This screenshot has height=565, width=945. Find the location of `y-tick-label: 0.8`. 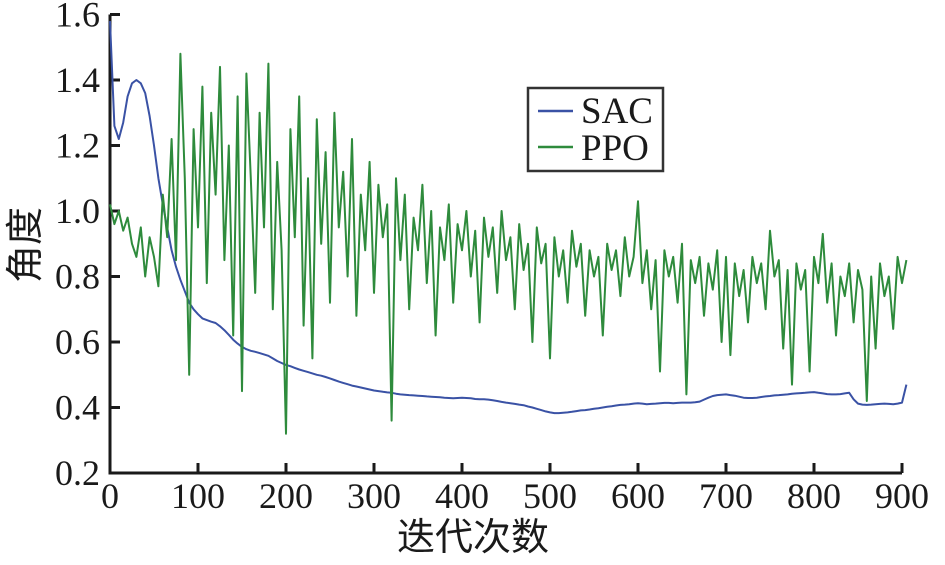

y-tick-label: 0.8 is located at coordinates (77, 277).